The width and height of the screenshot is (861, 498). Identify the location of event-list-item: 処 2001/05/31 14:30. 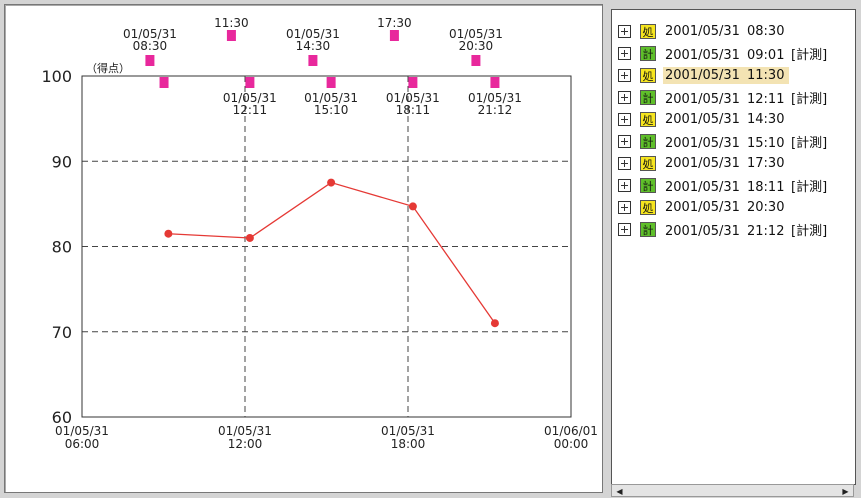
(736, 119).